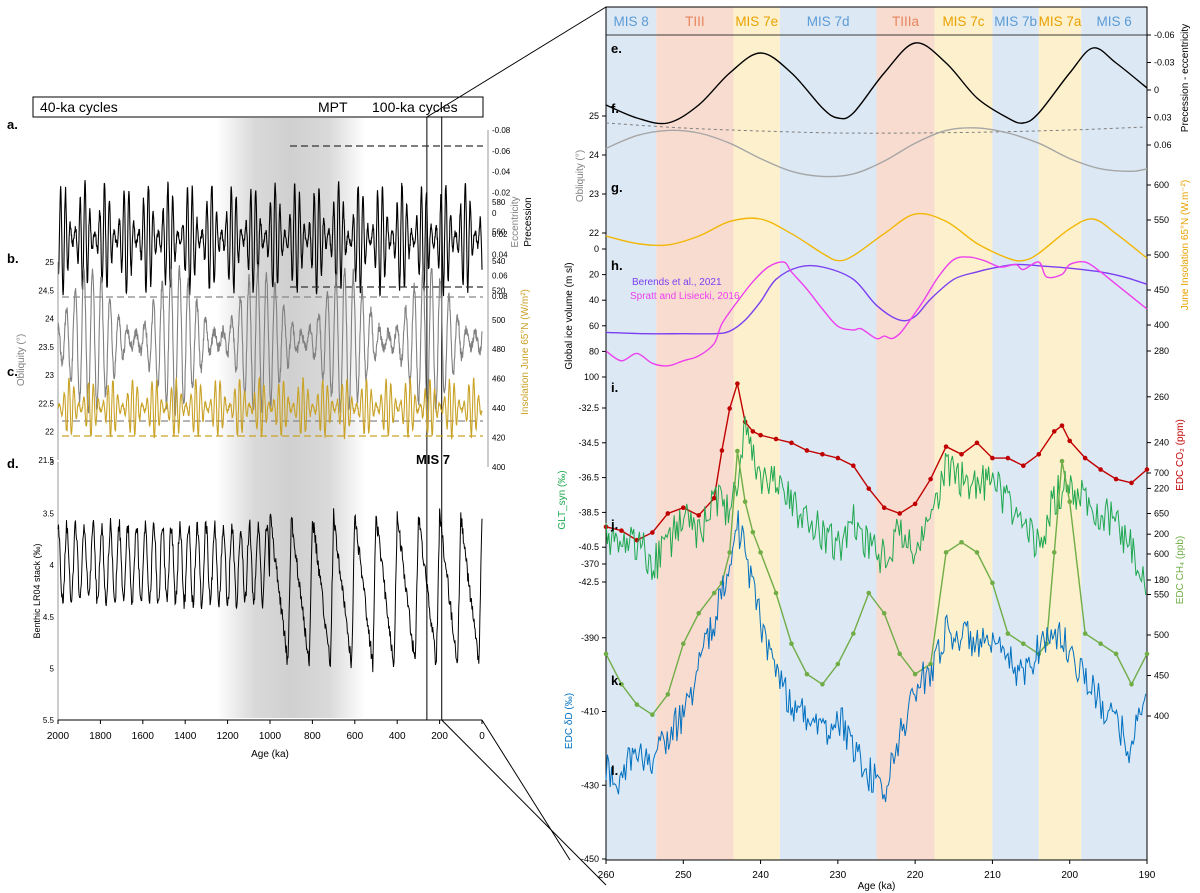 This screenshot has height=893, width=1200. What do you see at coordinates (1015, 21) in the screenshot?
I see `stage-label: MIS 7b` at bounding box center [1015, 21].